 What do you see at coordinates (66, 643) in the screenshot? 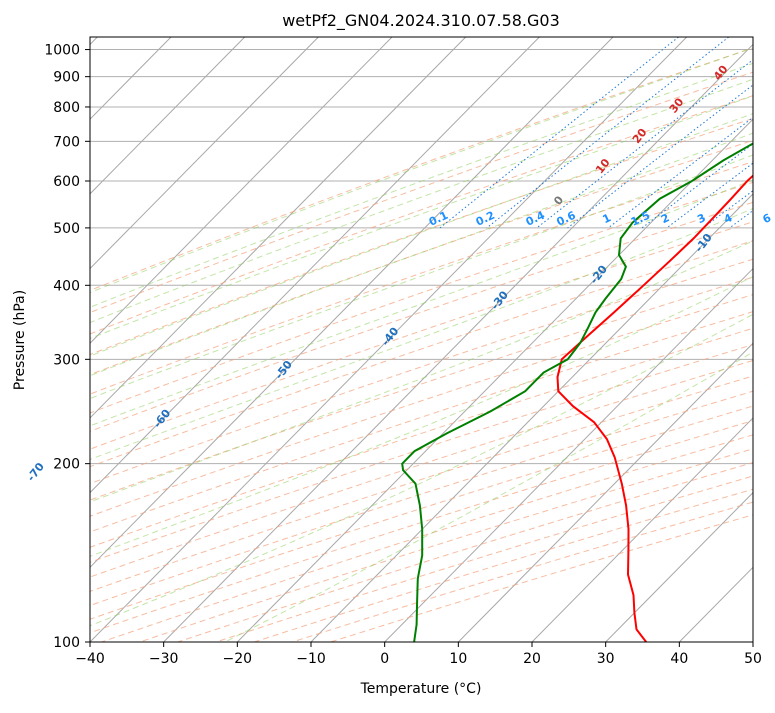
I see `y-tick-label: 100` at bounding box center [66, 643].